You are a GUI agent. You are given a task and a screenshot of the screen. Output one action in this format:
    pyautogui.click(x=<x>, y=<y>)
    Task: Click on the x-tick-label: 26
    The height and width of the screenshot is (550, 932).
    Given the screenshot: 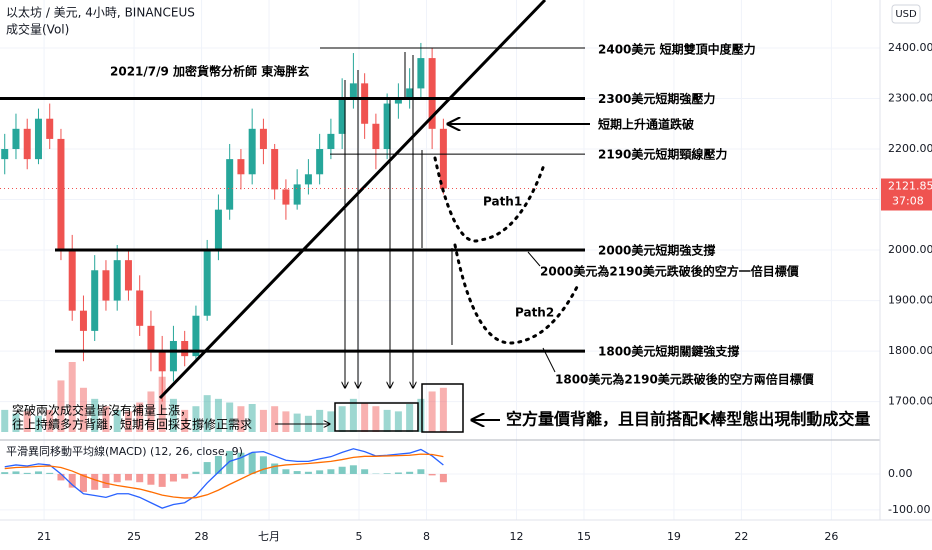 What is the action you would take?
    pyautogui.click(x=831, y=536)
    